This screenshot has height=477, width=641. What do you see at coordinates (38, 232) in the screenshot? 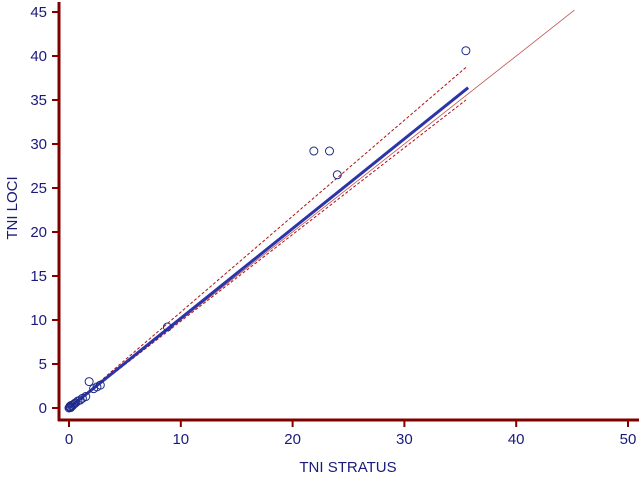
I see `y-tick-label-20: 20` at bounding box center [38, 232].